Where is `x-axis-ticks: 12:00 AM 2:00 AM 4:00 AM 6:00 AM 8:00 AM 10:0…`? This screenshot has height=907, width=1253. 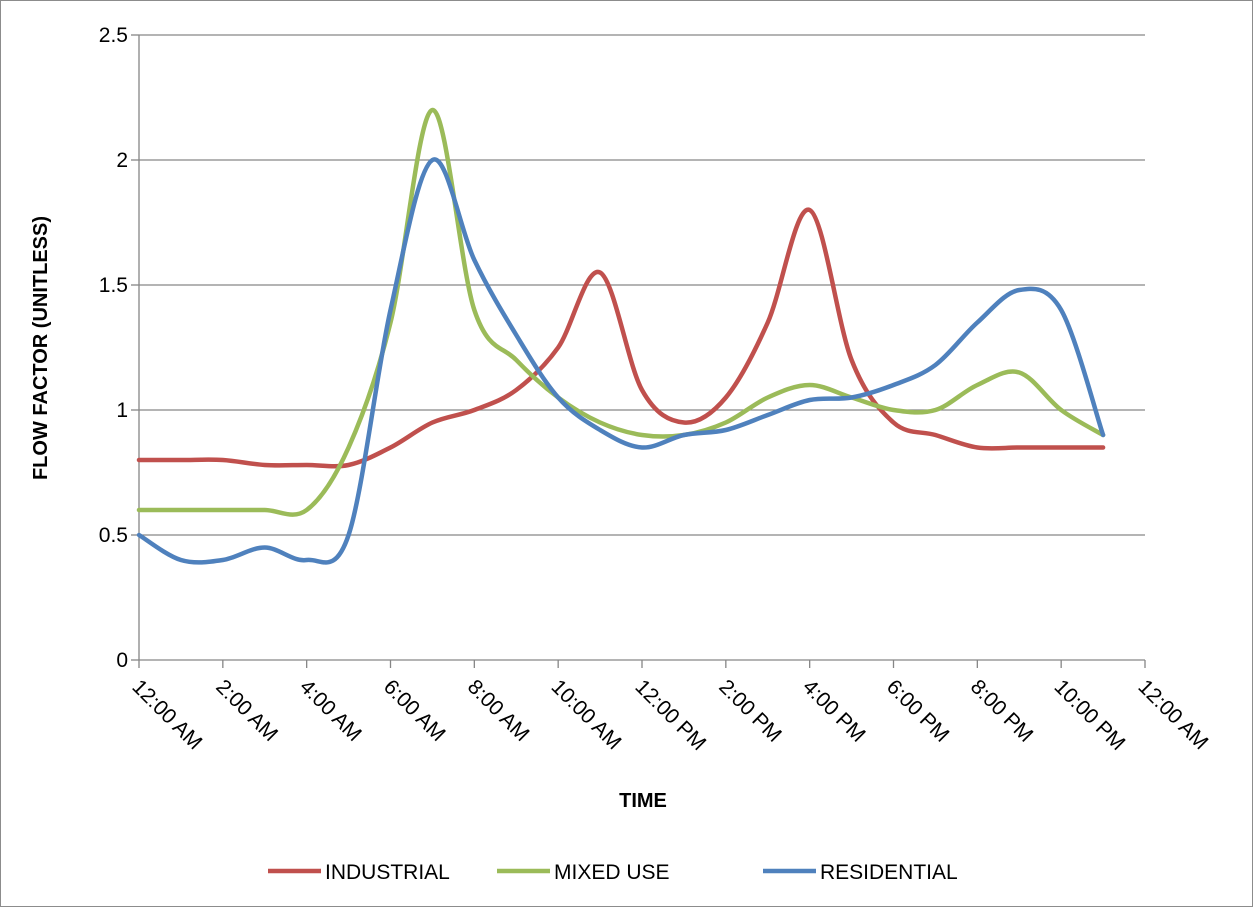
x-axis-ticks: 12:00 AM 2:00 AM 4:00 AM 6:00 AM 8:00 AM 10:0… is located at coordinates (669, 707).